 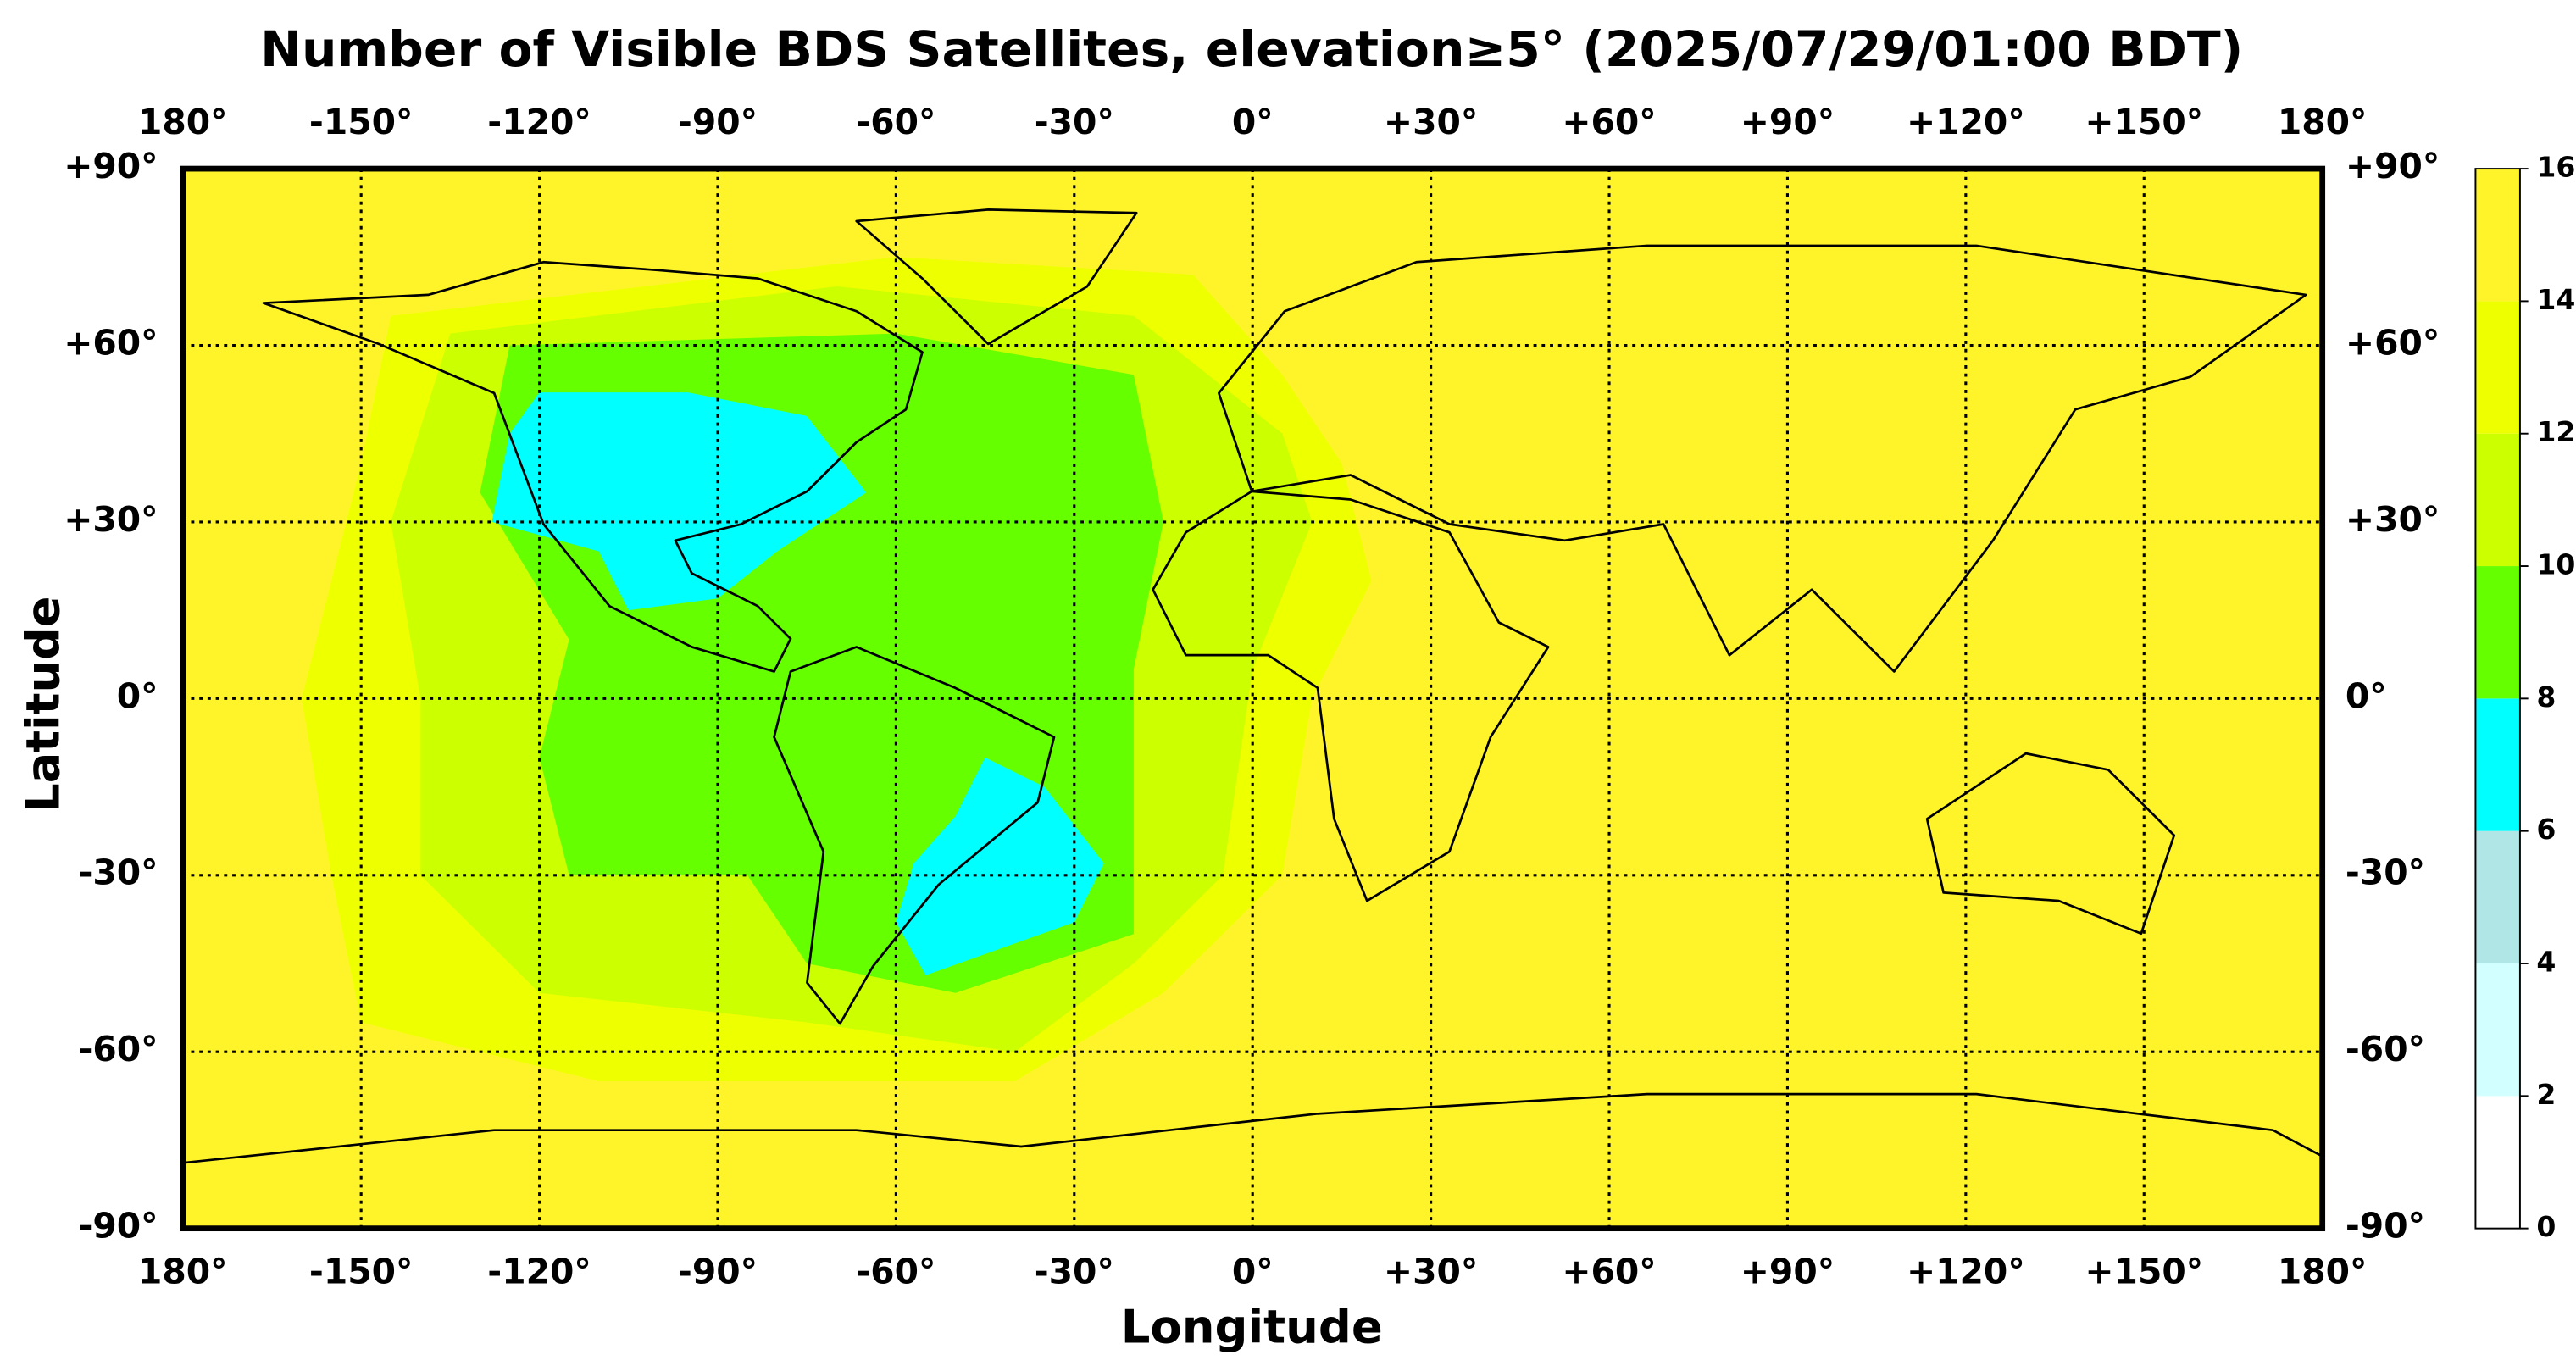 I want to click on y-axis-label: Latitude, so click(x=42, y=705).